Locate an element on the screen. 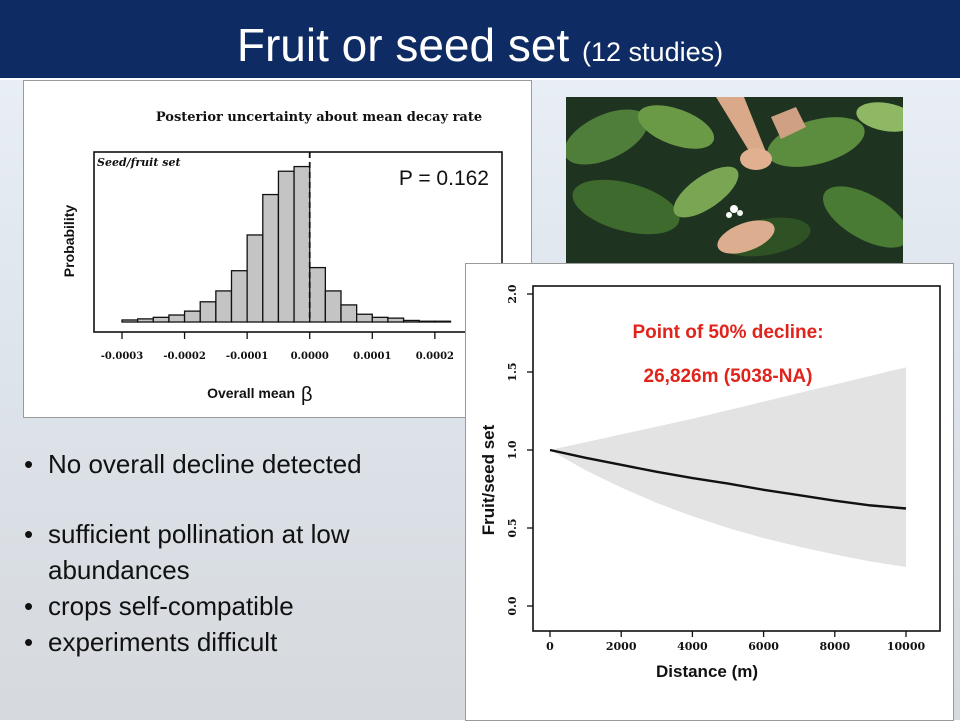 This screenshot has height=721, width=960. curve-x-tick-label: 6000 is located at coordinates (763, 646).